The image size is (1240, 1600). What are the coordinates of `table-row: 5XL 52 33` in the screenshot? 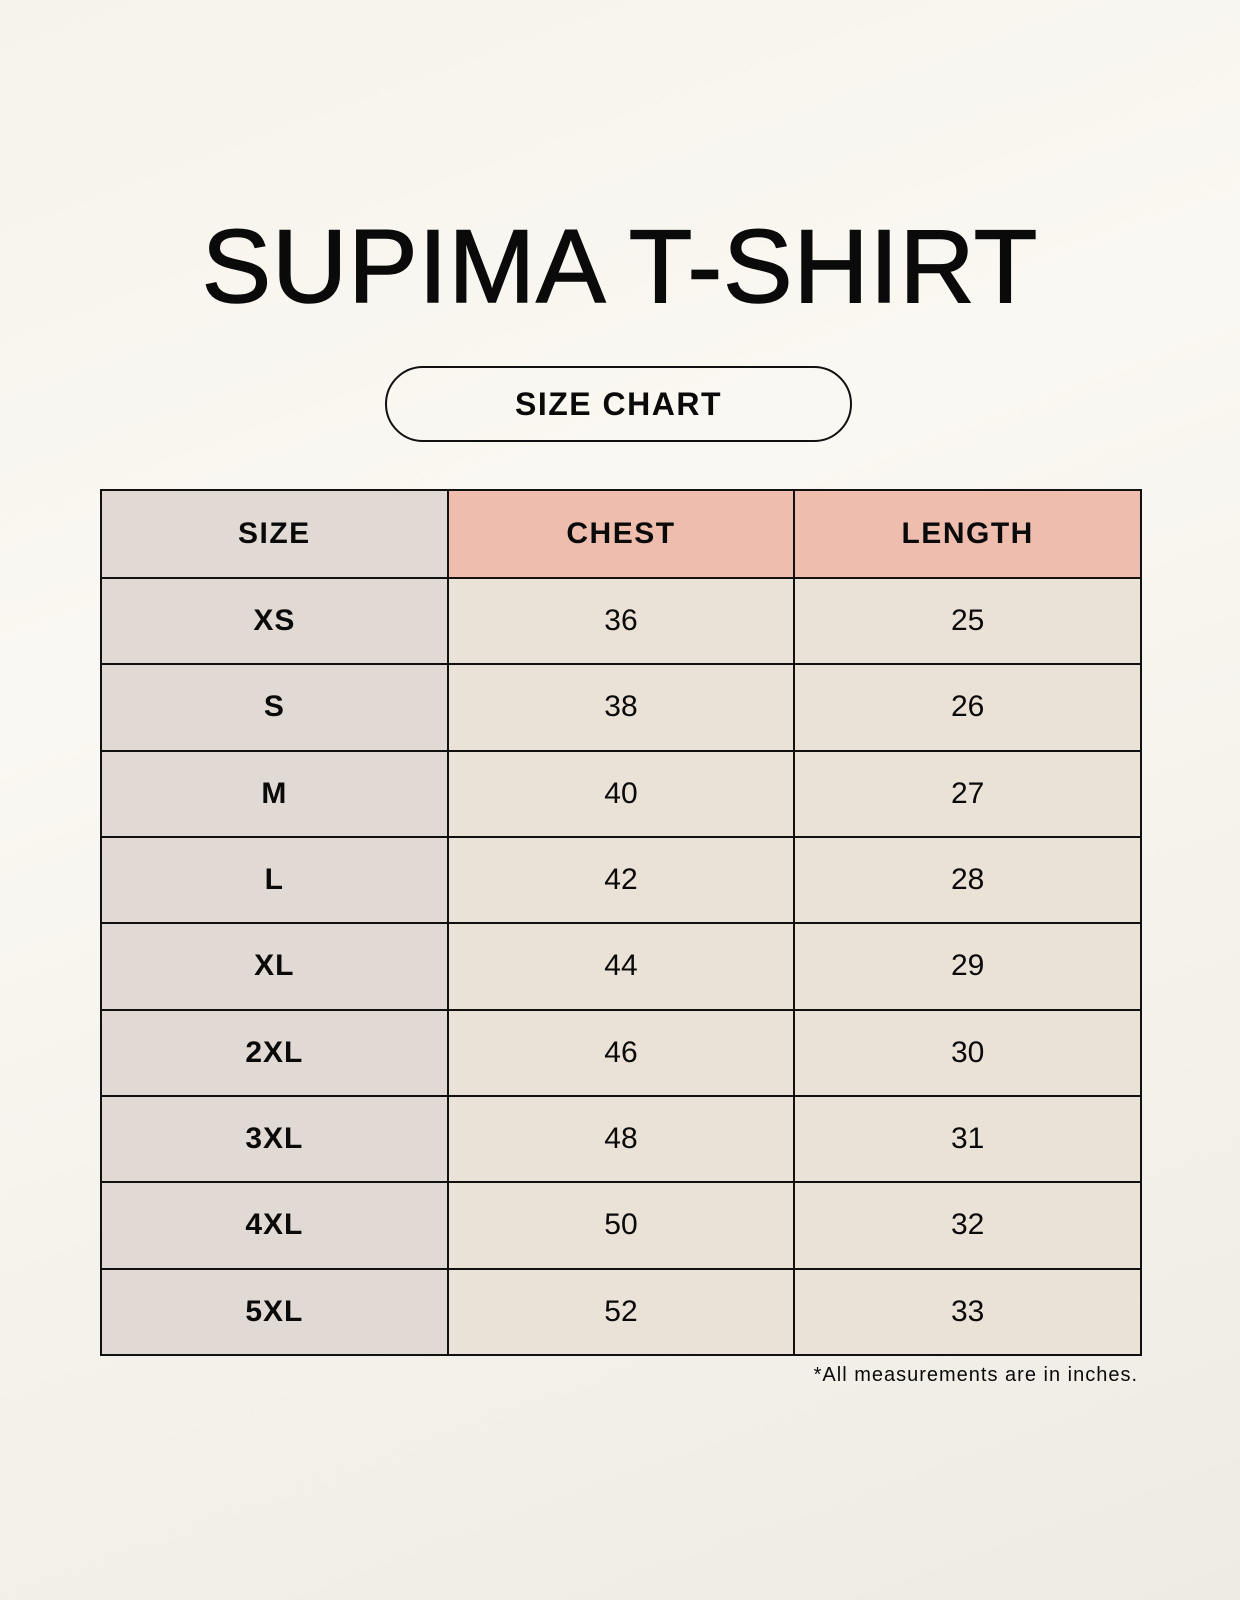 It's located at (621, 1312).